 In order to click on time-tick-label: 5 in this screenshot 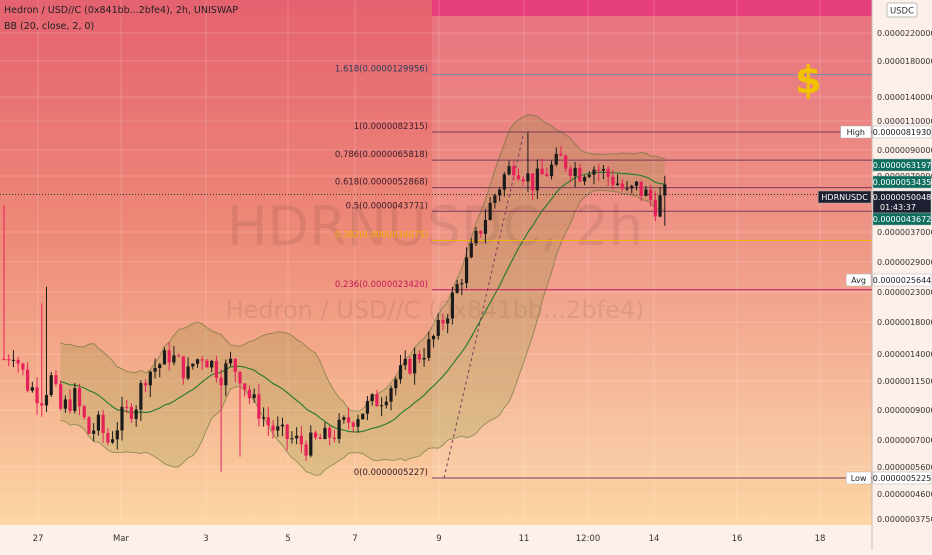, I will do `click(287, 539)`.